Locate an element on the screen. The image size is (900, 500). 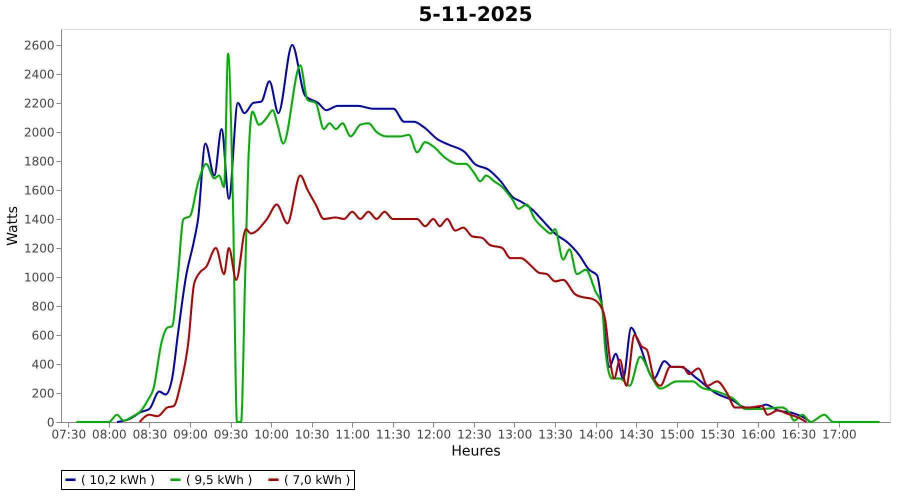
legend-label: ( 10,2 kWh ) is located at coordinates (118, 479).